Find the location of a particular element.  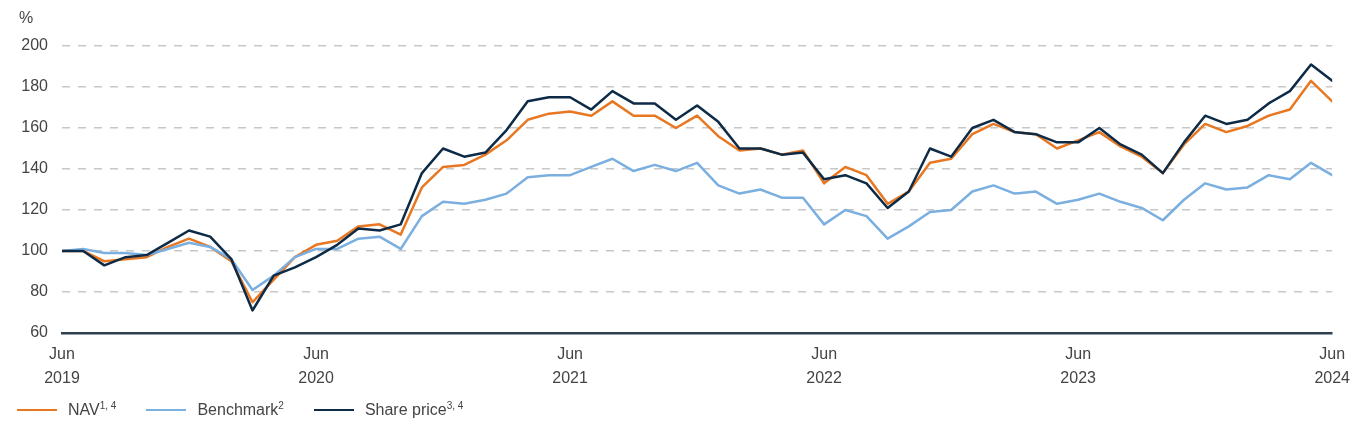

y-tick-label: 60 is located at coordinates (39, 332).